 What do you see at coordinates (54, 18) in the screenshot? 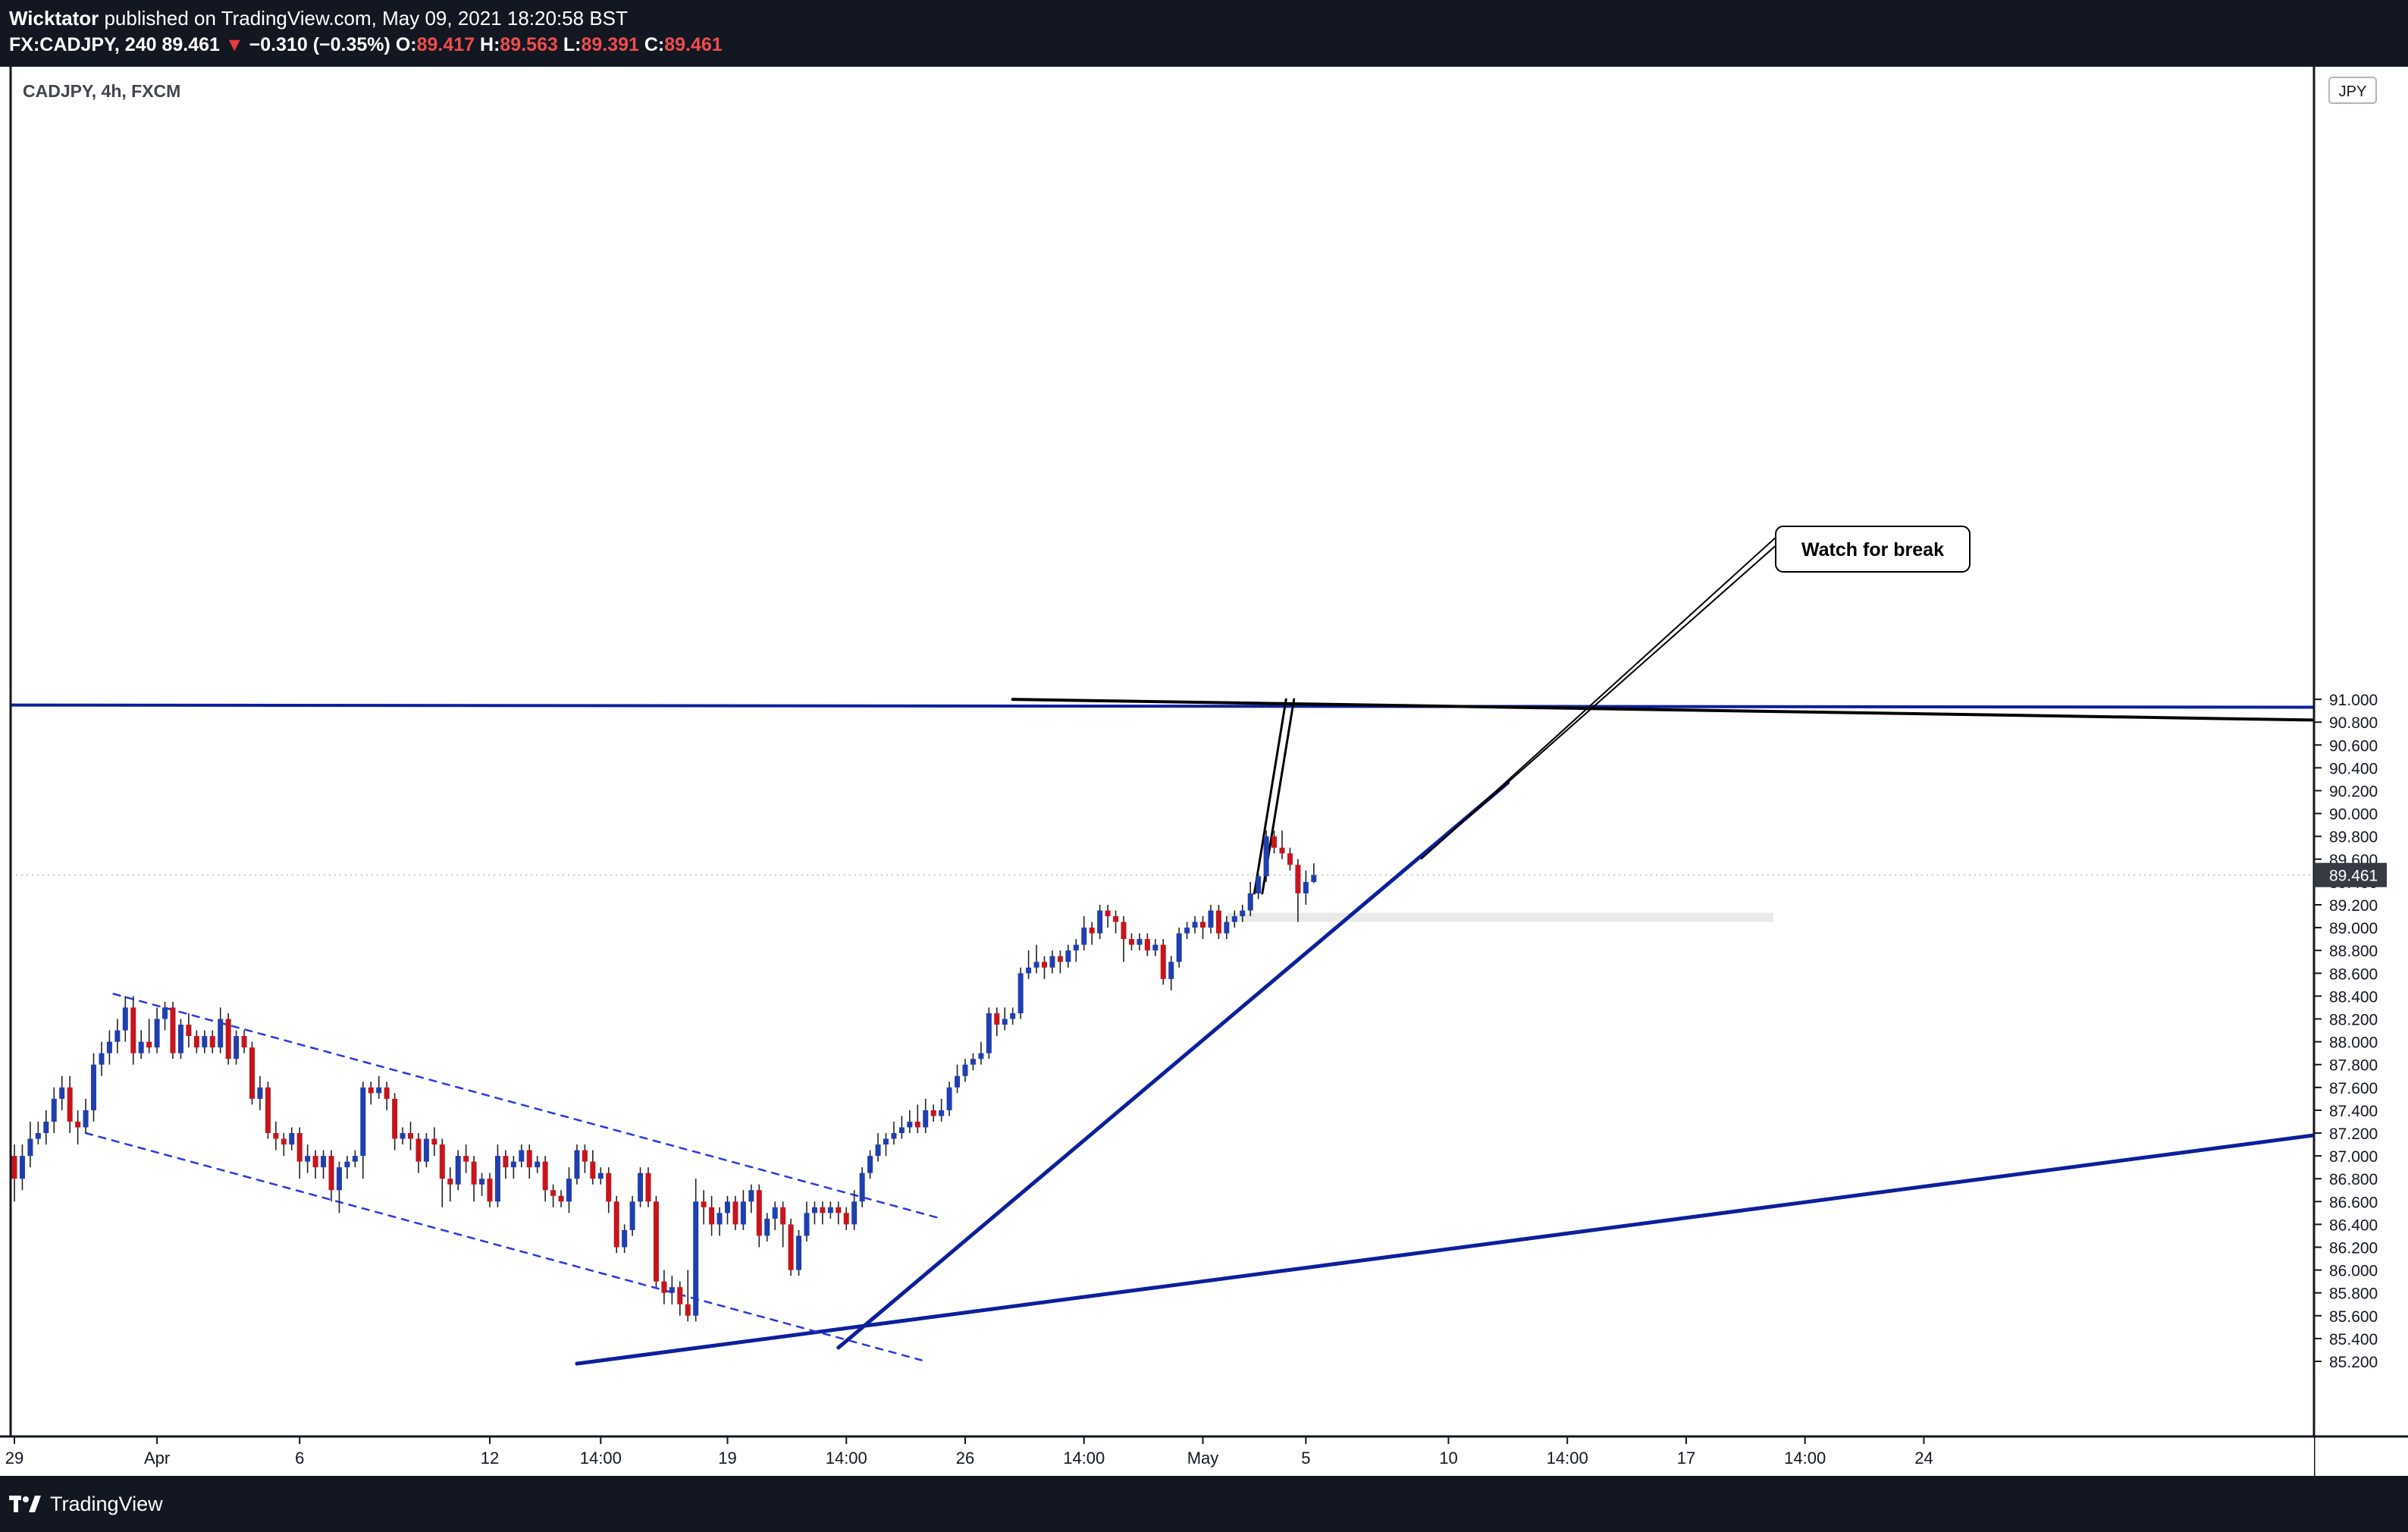
I see `author-name: Wicktator` at bounding box center [54, 18].